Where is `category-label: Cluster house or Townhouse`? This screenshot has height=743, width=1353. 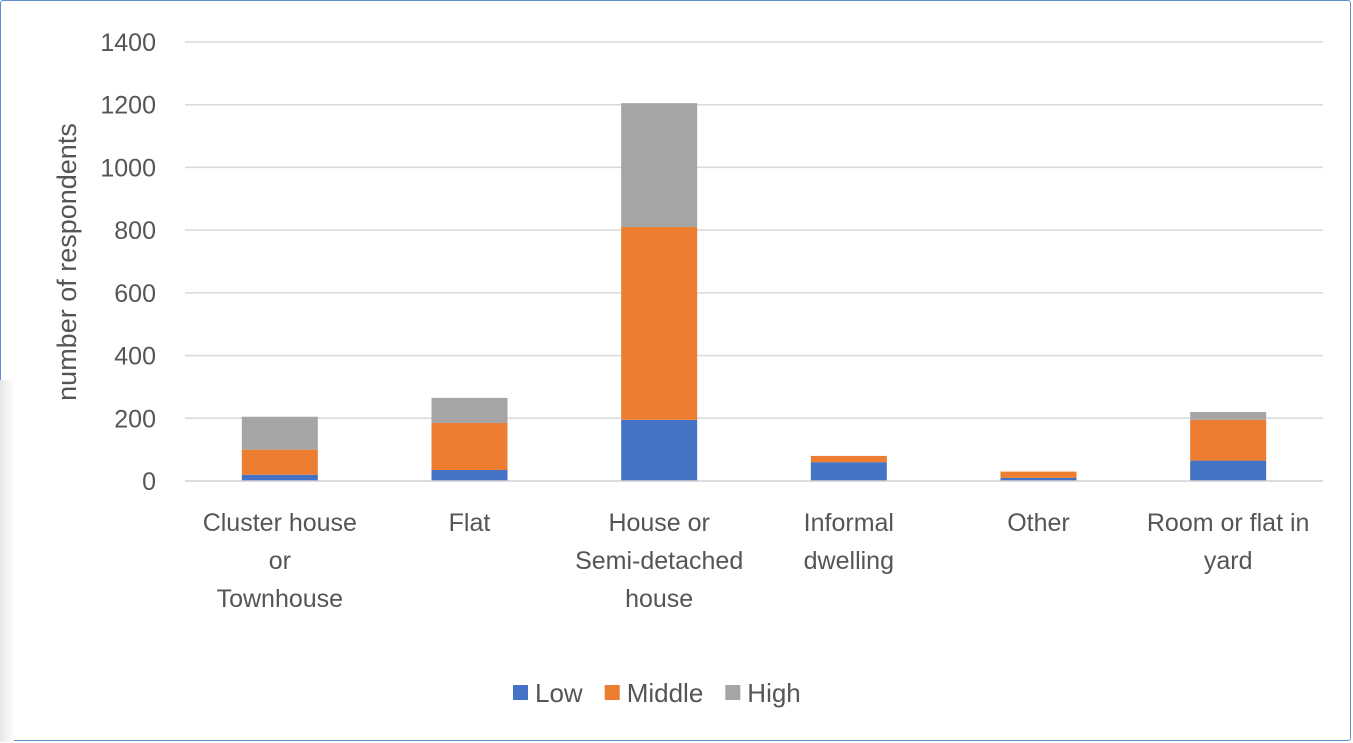 category-label: Cluster house or Townhouse is located at coordinates (280, 561).